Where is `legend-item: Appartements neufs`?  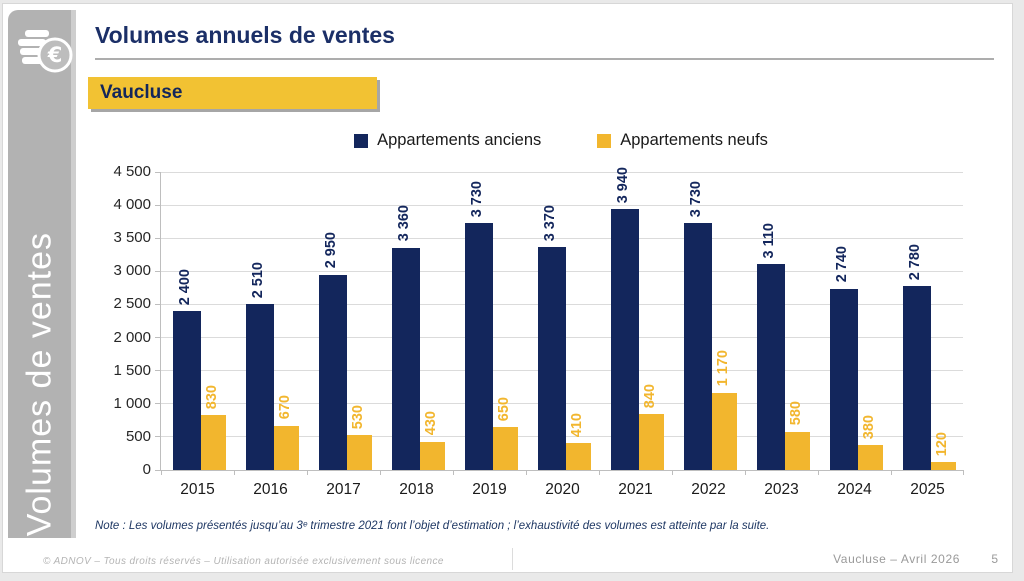 legend-item: Appartements neufs is located at coordinates (682, 140).